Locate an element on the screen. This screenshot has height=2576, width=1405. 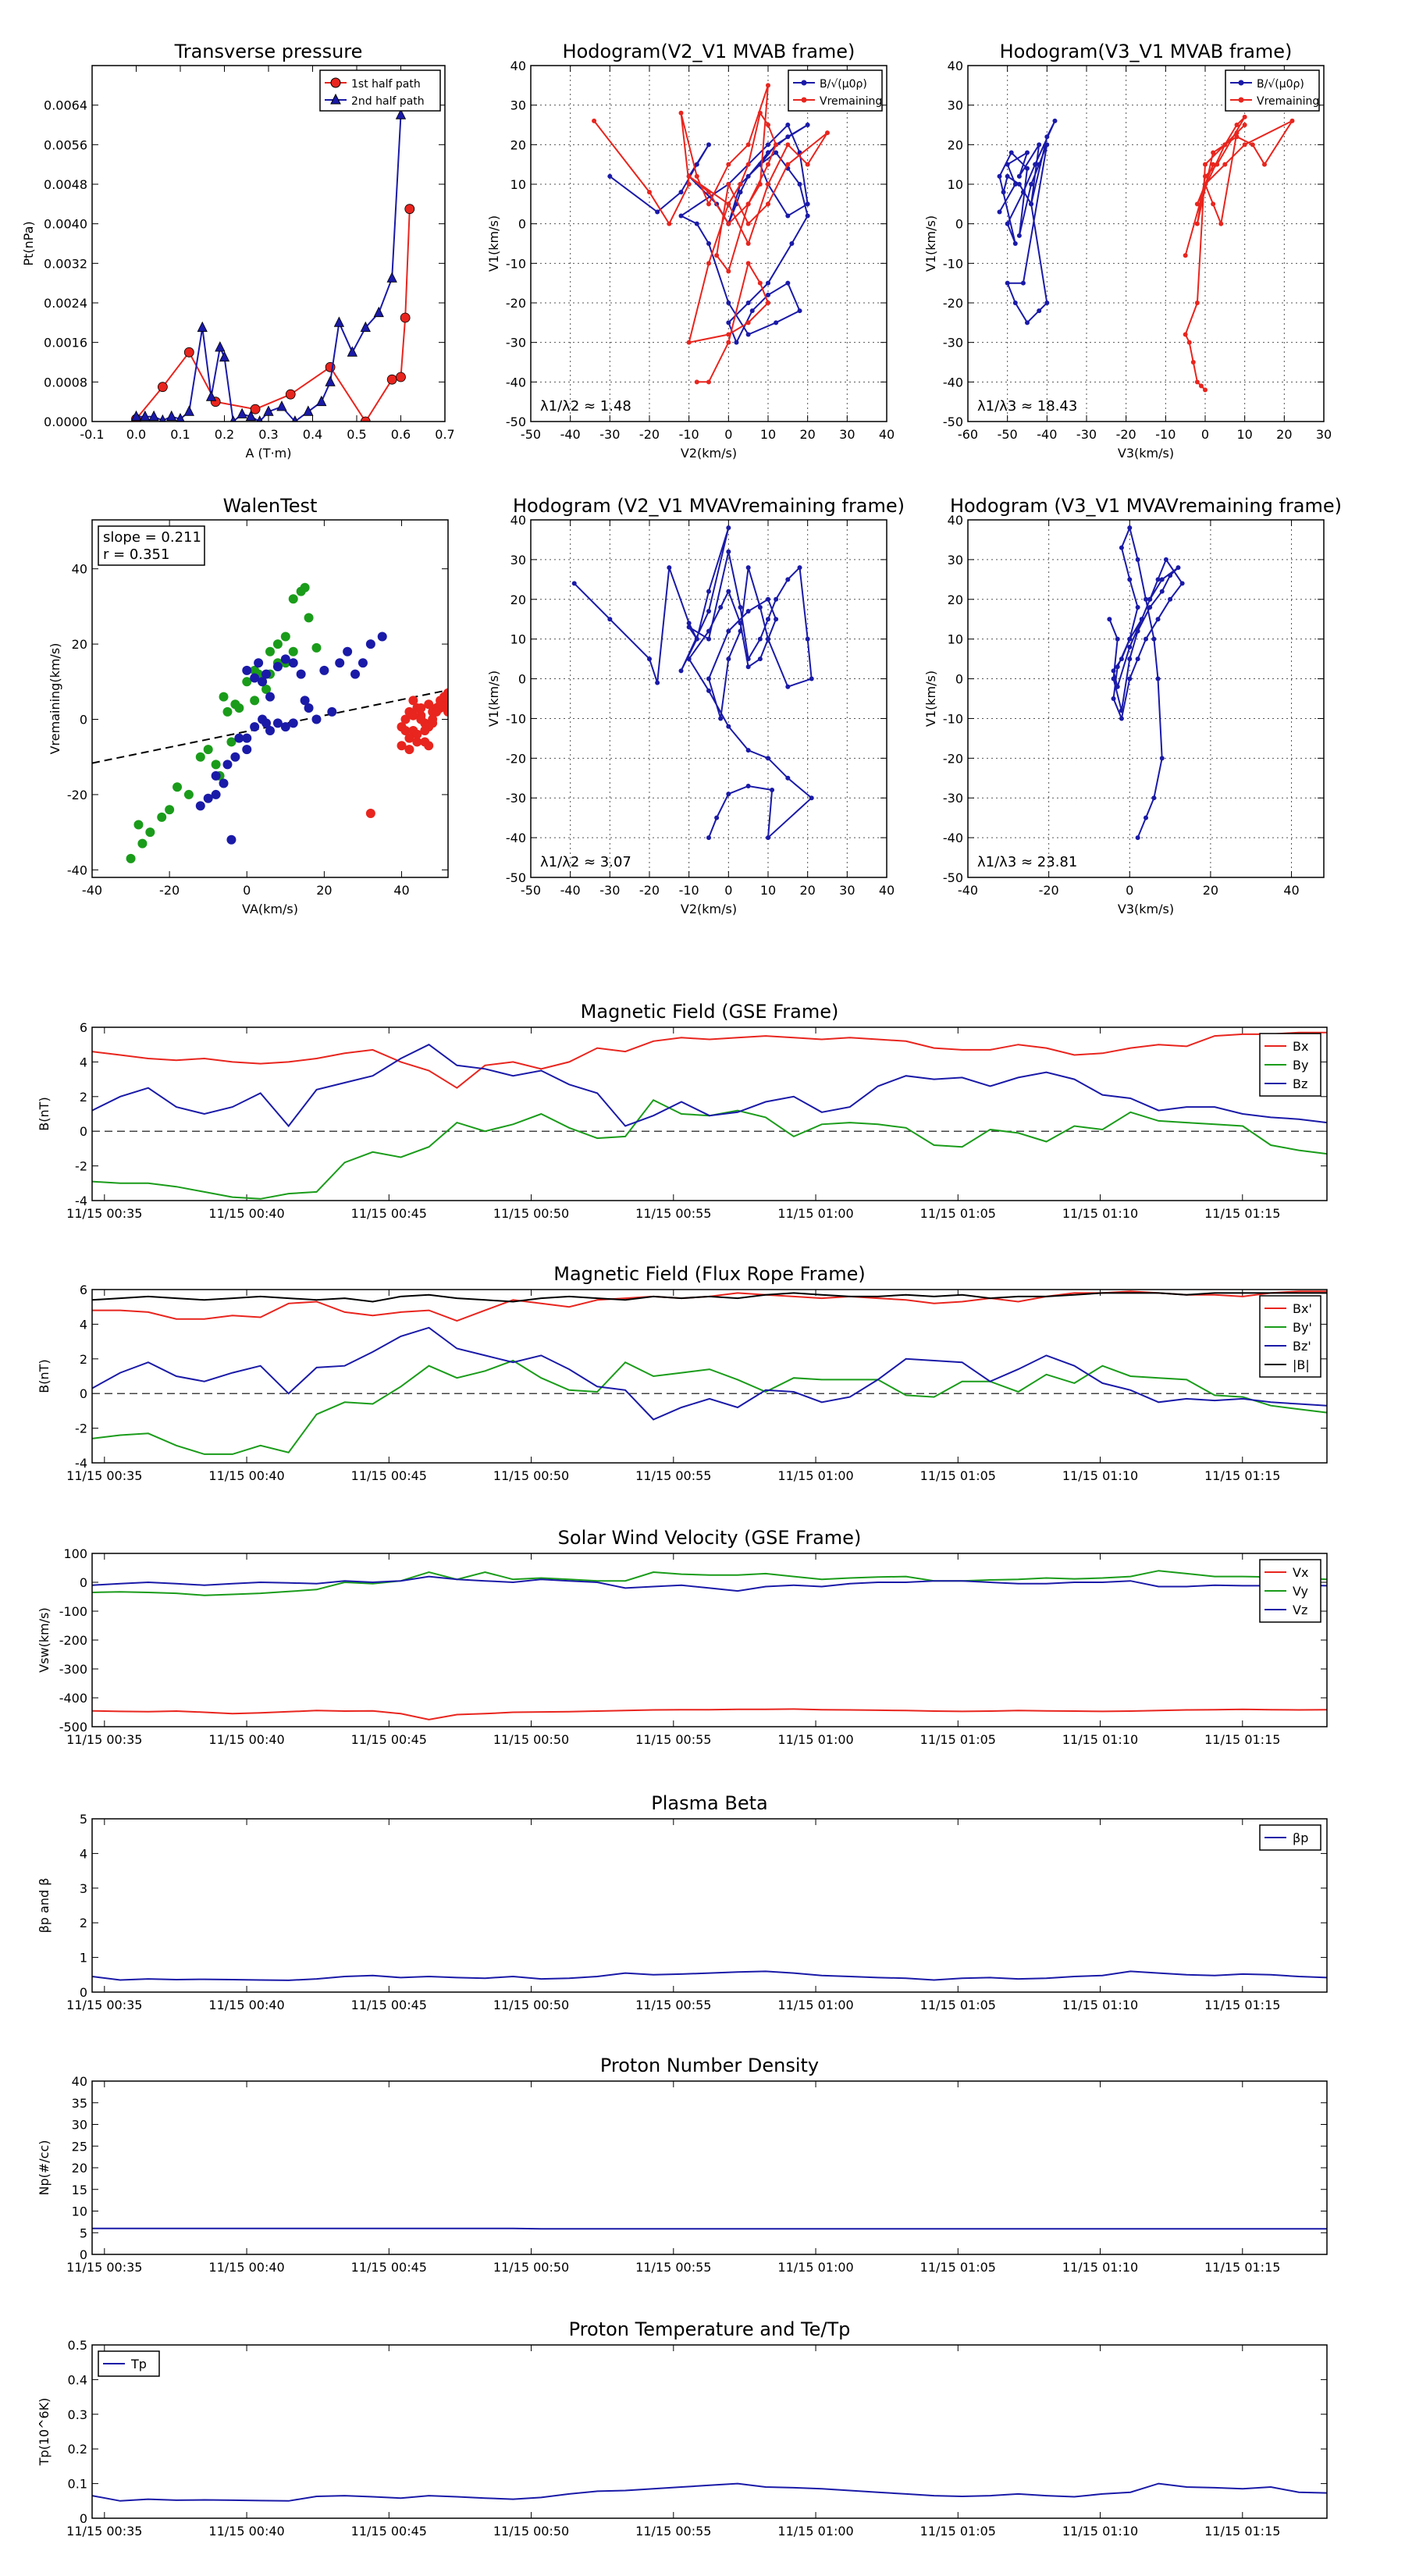
y-tick-label: 30 is located at coordinates (518, 560).